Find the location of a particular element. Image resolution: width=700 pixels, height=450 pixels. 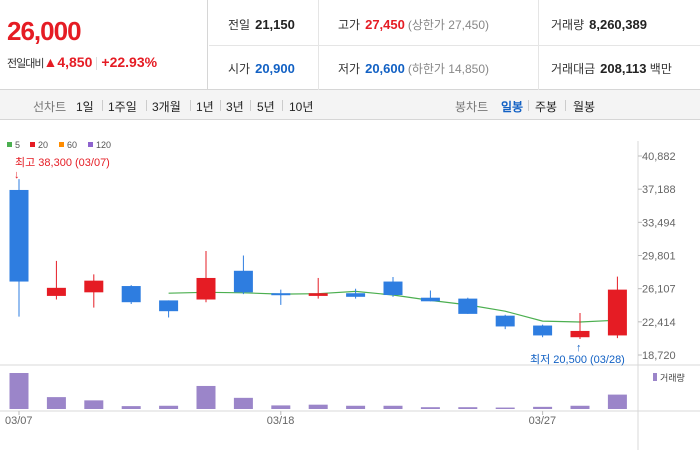

legend-label: 5 is located at coordinates (17, 145).